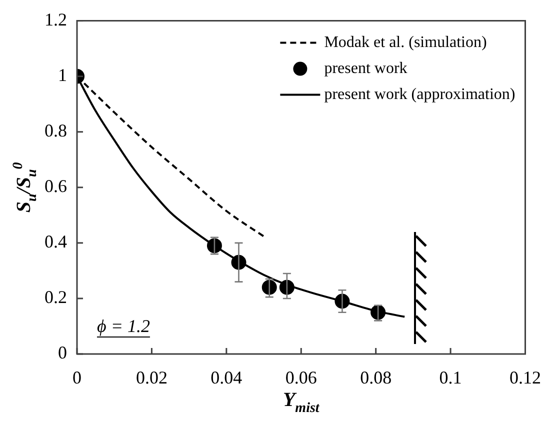  Describe the element at coordinates (55, 20) in the screenshot. I see `y-tick-label: 1.2` at that location.